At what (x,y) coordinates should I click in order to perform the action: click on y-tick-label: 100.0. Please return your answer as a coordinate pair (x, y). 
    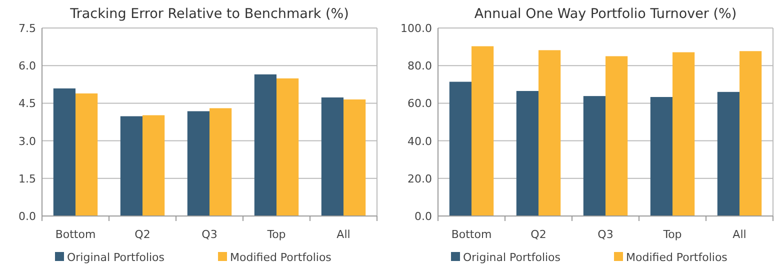
    Looking at the image, I should click on (416, 28).